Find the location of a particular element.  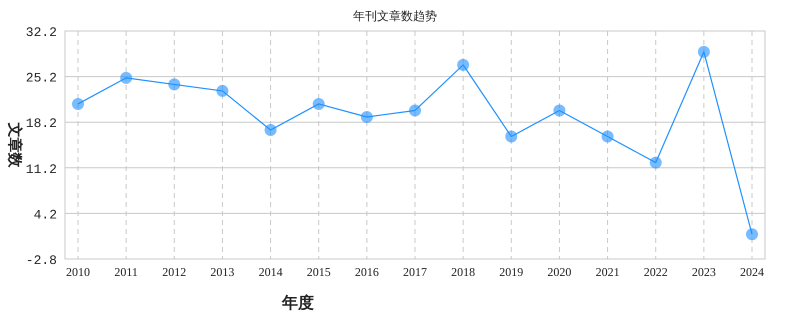

x-axis-title: 年度 is located at coordinates (297, 302).